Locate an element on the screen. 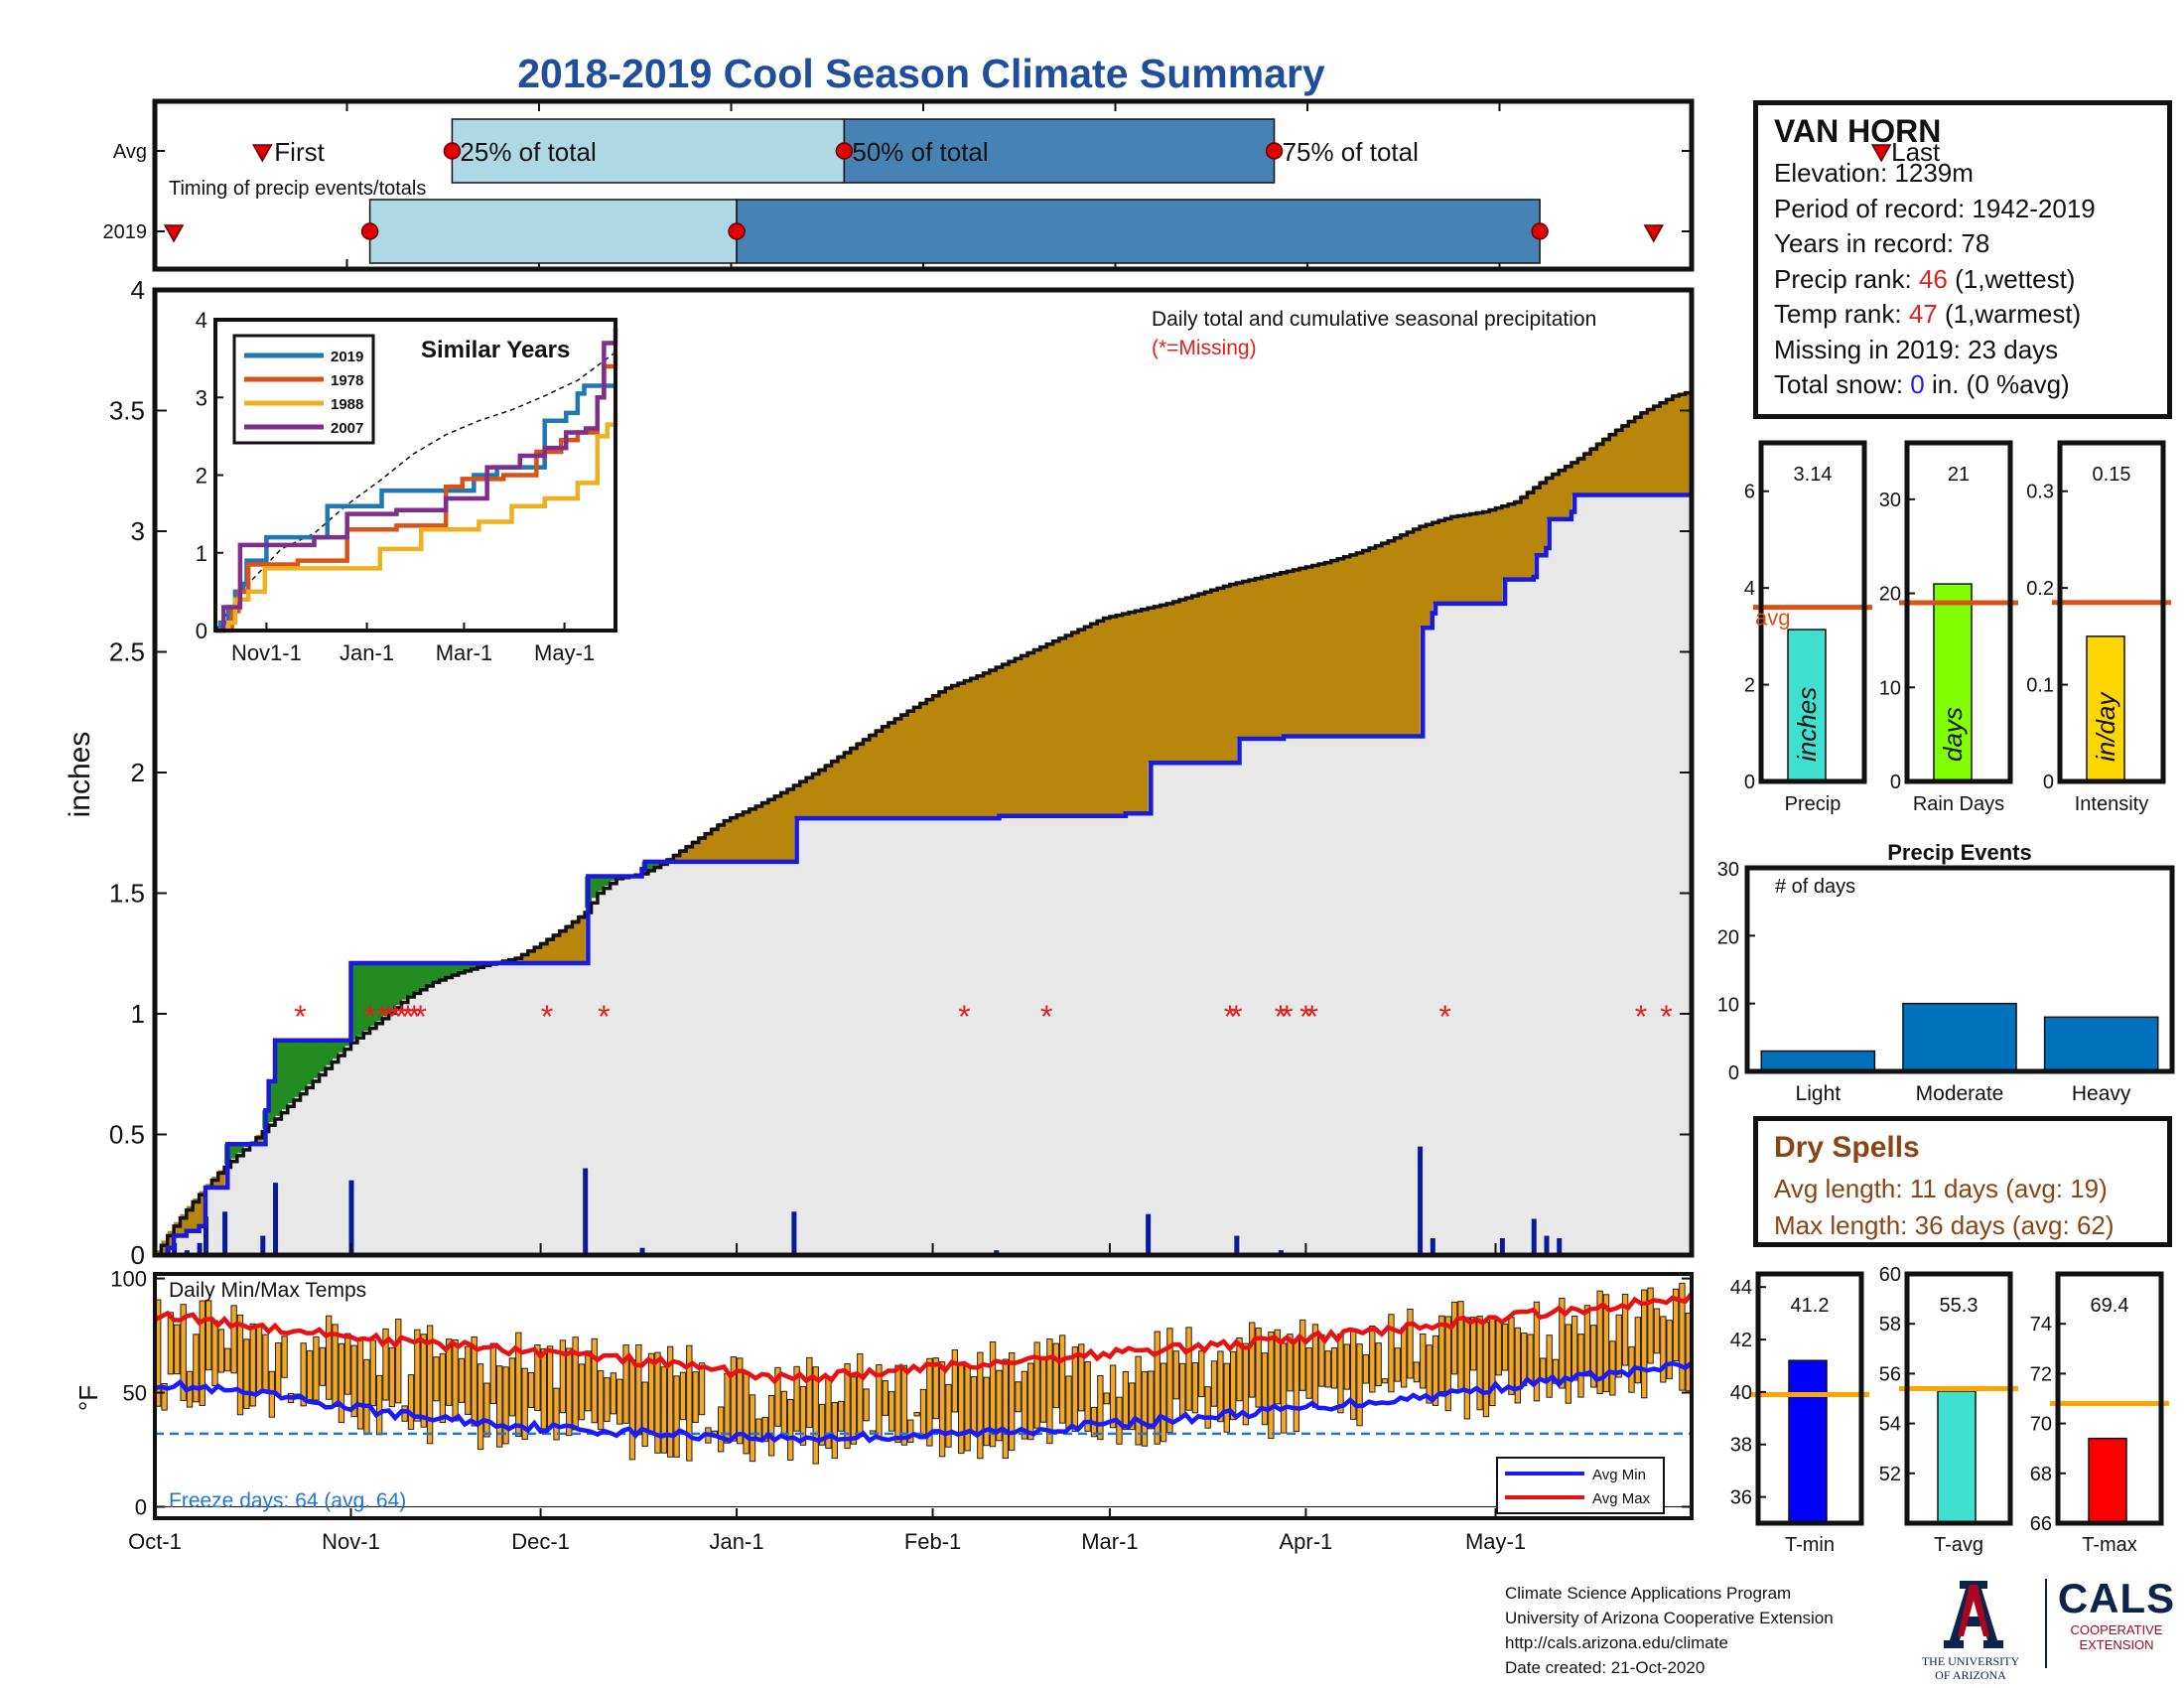  ua-logo-mark is located at coordinates (1973, 1614).